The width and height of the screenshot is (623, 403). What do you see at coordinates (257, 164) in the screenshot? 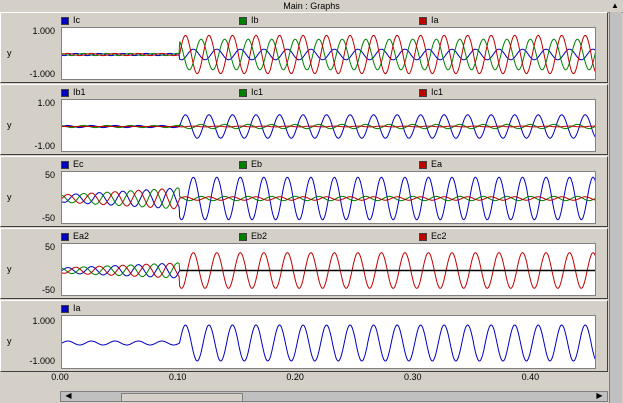
I see `legend-label: Eb` at bounding box center [257, 164].